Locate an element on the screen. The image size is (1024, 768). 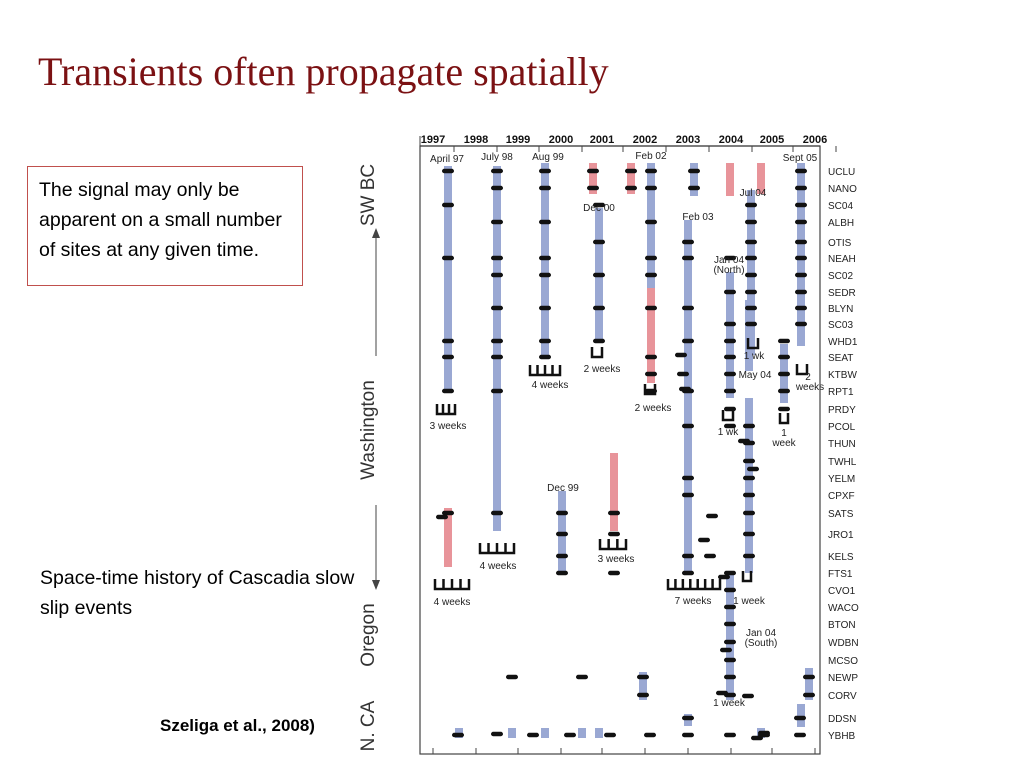
station-label: RPT1 is located at coordinates (841, 392).